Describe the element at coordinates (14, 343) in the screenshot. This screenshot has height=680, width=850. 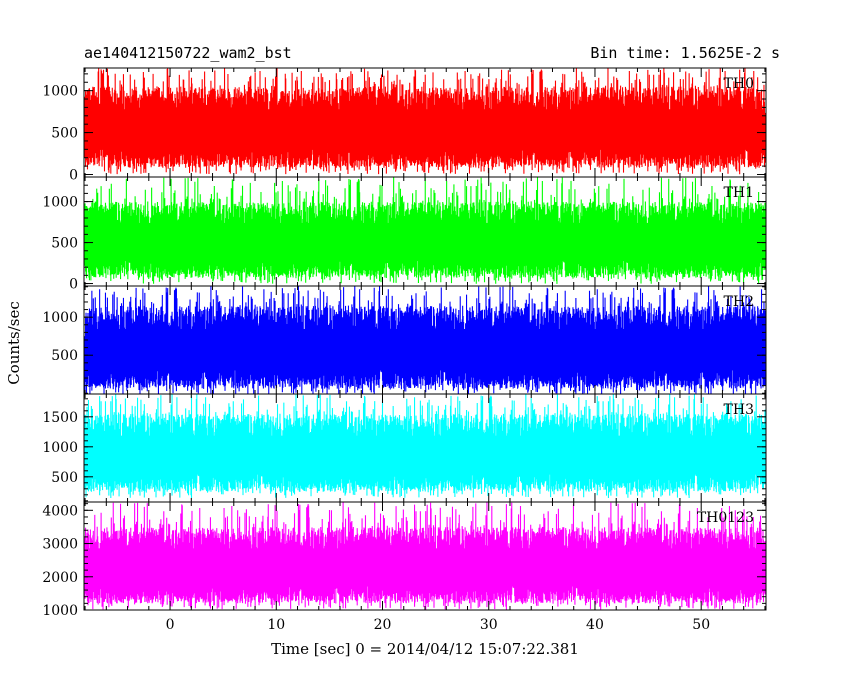
I see `y-axis-label: Counts/sec` at that location.